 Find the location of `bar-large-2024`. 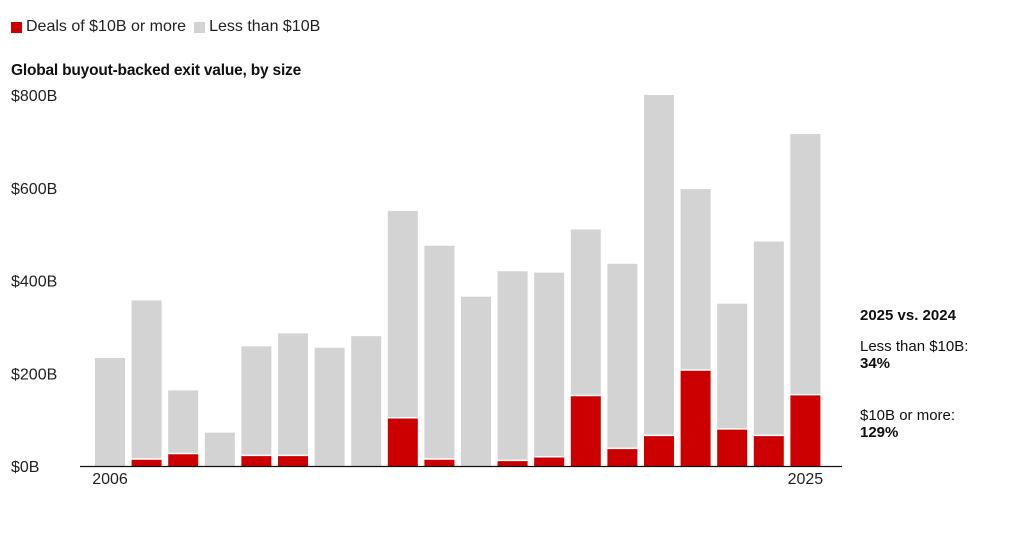

bar-large-2024 is located at coordinates (768, 450).